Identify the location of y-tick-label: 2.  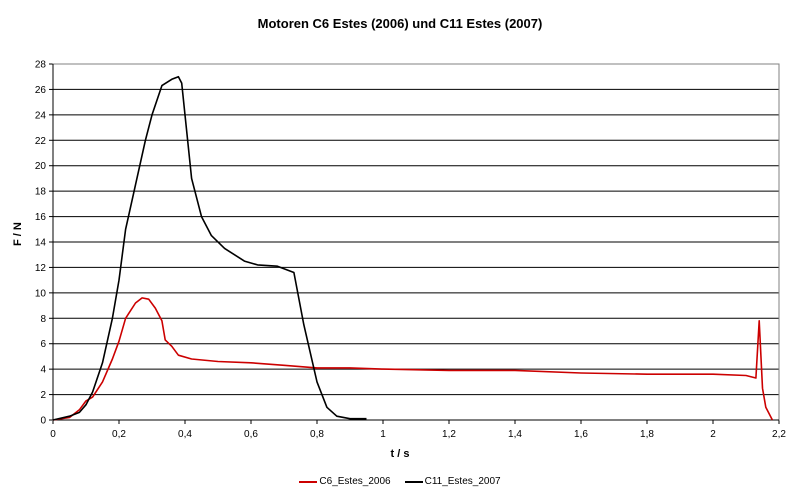
(43, 395).